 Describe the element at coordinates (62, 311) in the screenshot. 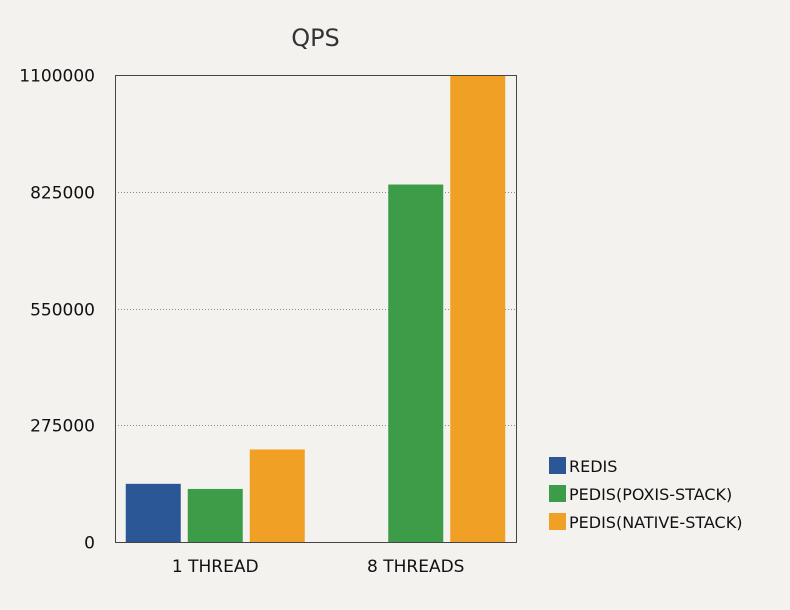

I see `y-tick-label: 550000` at that location.